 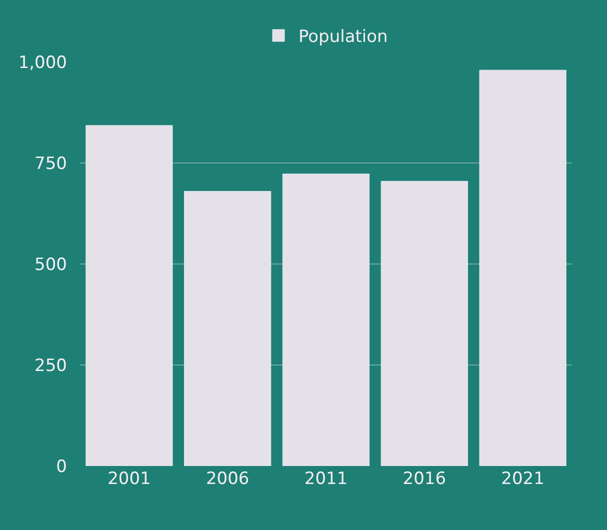 I want to click on legend-label: Population, so click(x=343, y=37).